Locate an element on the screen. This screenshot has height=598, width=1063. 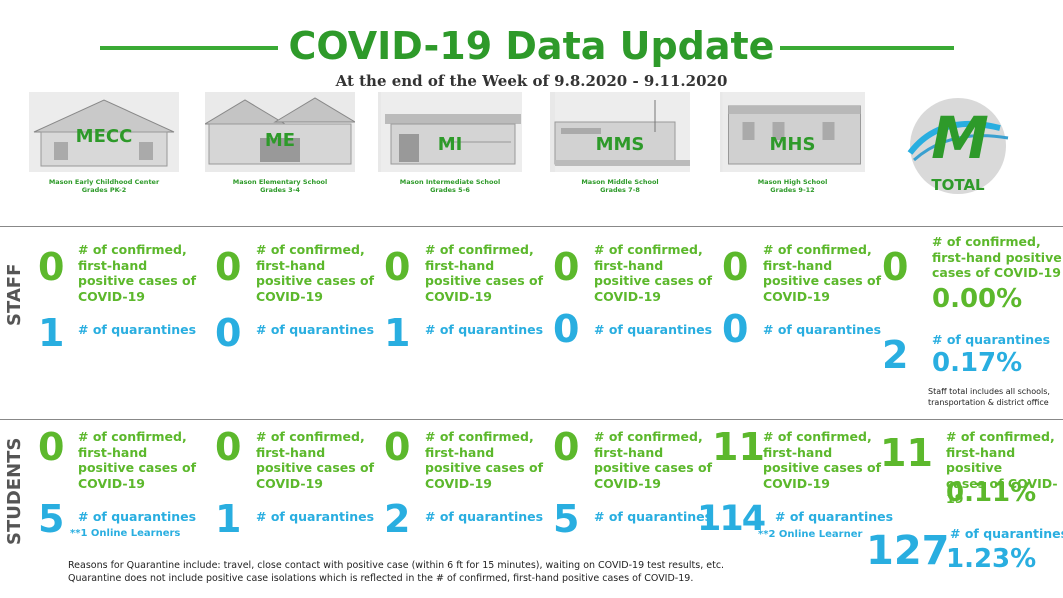
online-learners-note-mecc: **1 Online Learners is located at coordinates (125, 533).